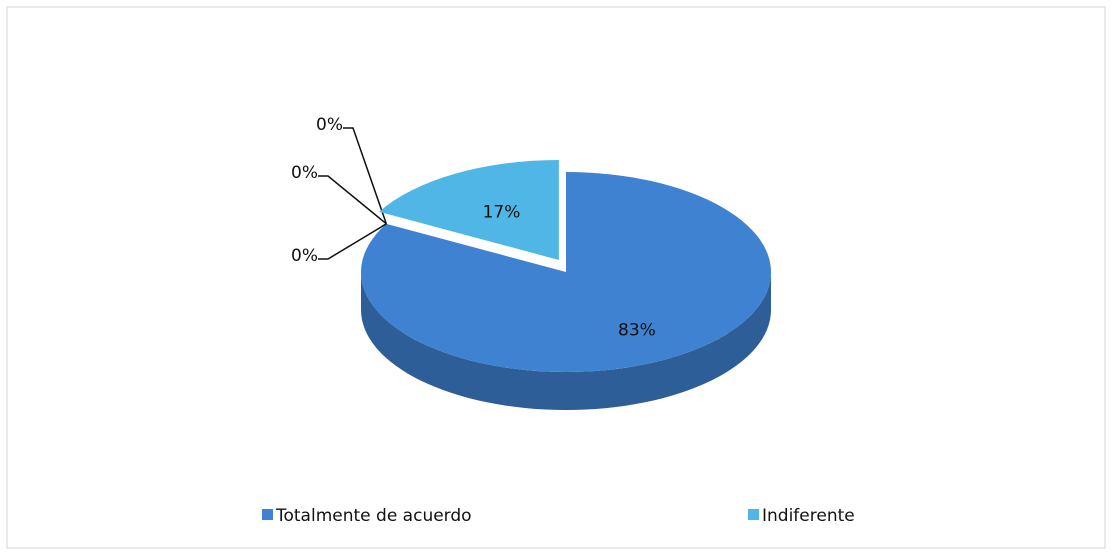  Describe the element at coordinates (808, 516) in the screenshot. I see `legend-label: Indiferente` at that location.